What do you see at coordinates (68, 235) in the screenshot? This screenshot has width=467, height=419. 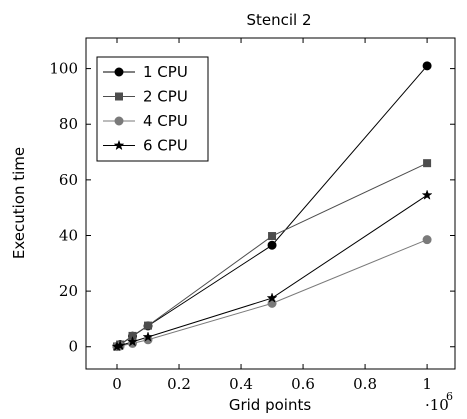 I see `y-tick-label: 40` at bounding box center [68, 235].